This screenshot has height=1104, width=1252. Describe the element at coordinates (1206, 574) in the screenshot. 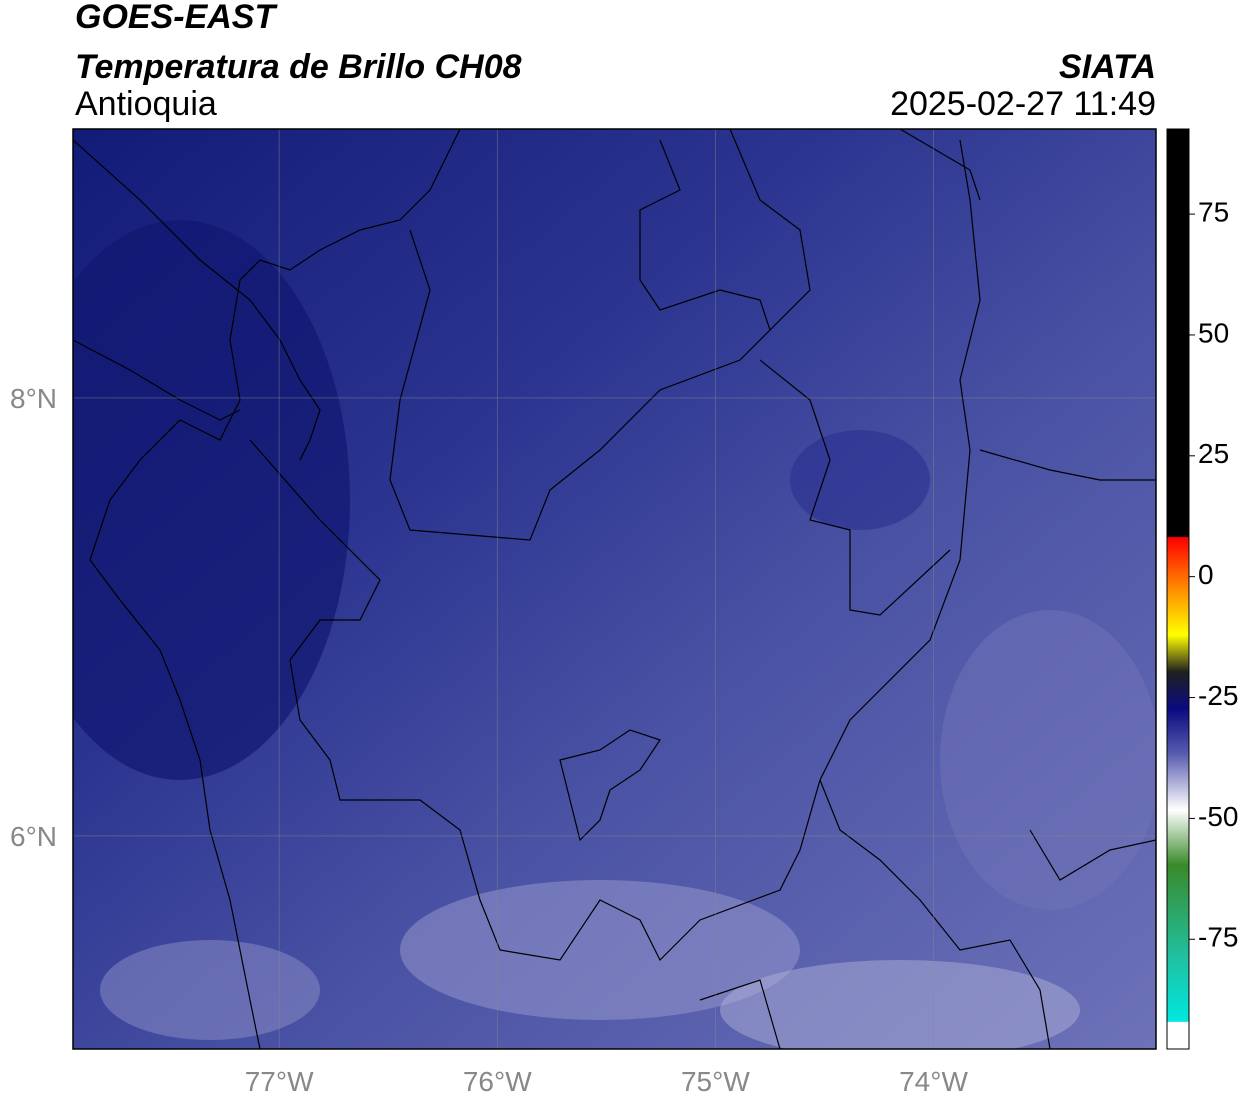

I see `colorbar-tick-label: 0` at that location.